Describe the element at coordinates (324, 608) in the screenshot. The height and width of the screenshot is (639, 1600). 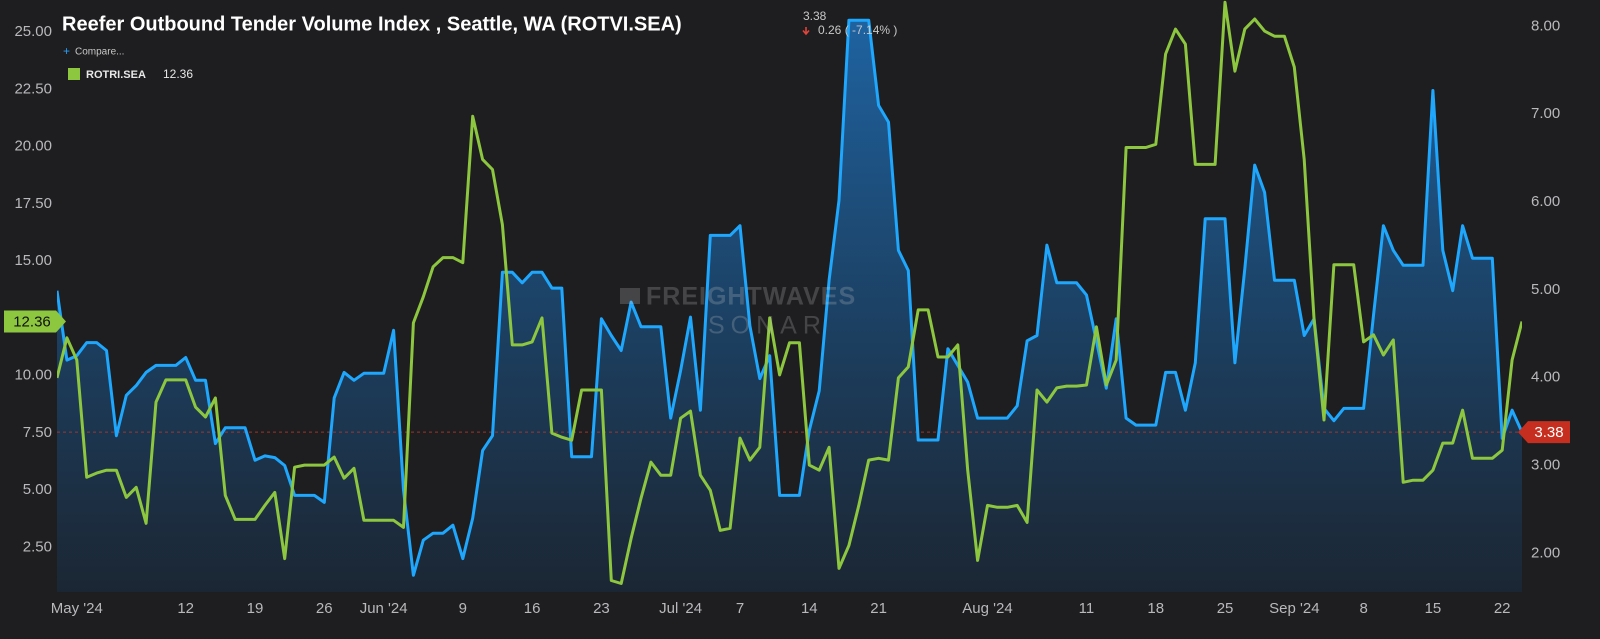
I see `x-tick-label: 26` at that location.